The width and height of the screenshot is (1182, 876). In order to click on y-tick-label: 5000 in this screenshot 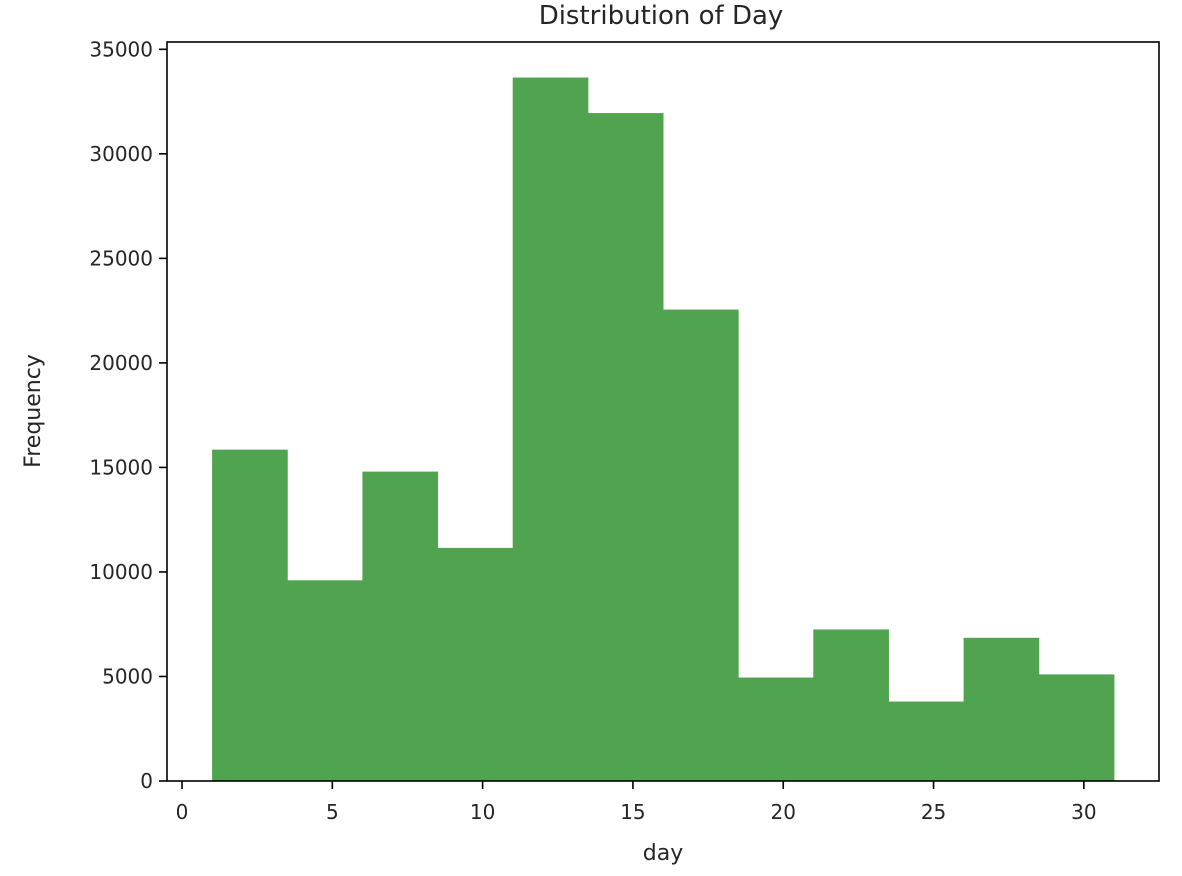, I will do `click(127, 676)`.